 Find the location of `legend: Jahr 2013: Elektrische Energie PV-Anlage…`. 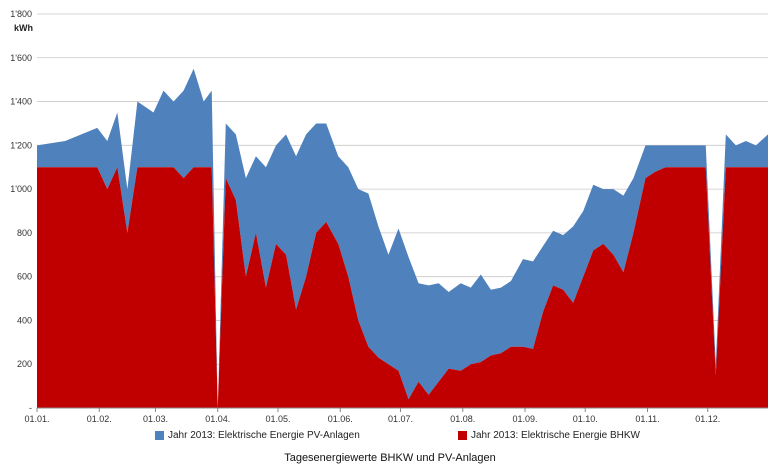

legend: Jahr 2013: Elektrische Energie PV-Anlage… is located at coordinates (390, 438).